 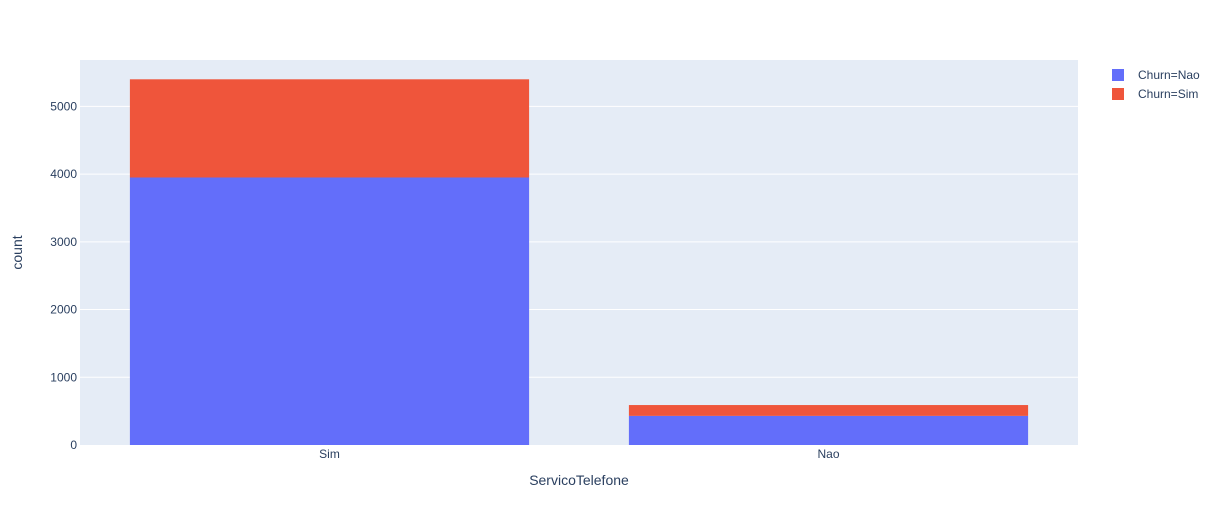 I want to click on y-tick-label: 2000, so click(x=63, y=310).